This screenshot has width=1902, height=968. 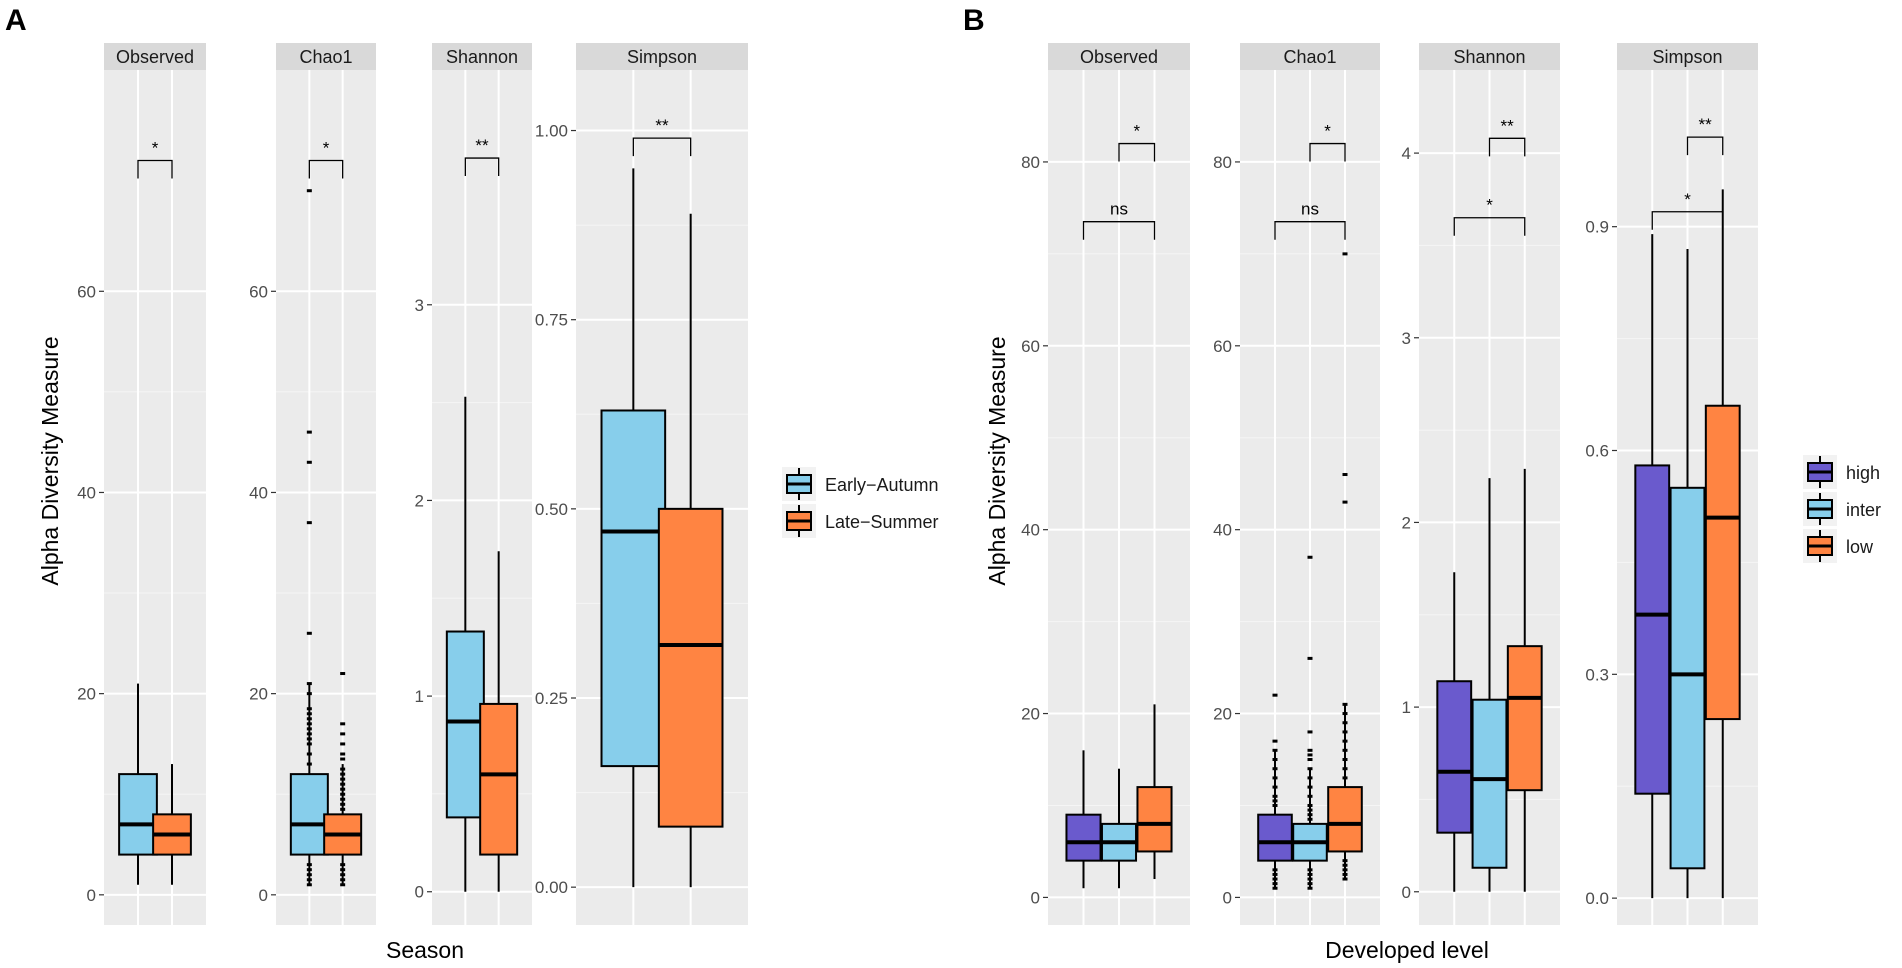 What do you see at coordinates (1597, 898) in the screenshot?
I see `y-tick-label: 0.0` at bounding box center [1597, 898].